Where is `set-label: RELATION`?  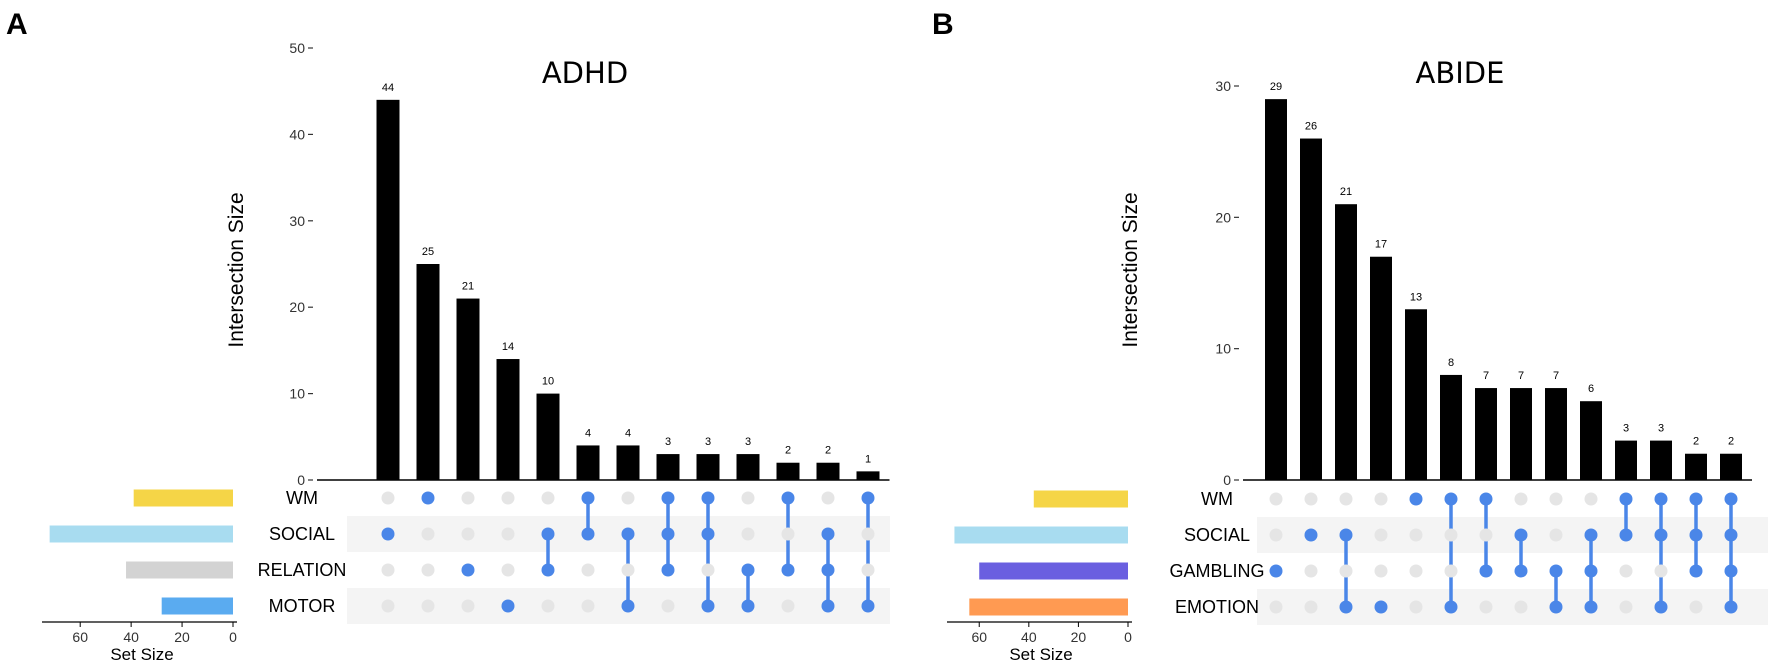 set-label: RELATION is located at coordinates (302, 570).